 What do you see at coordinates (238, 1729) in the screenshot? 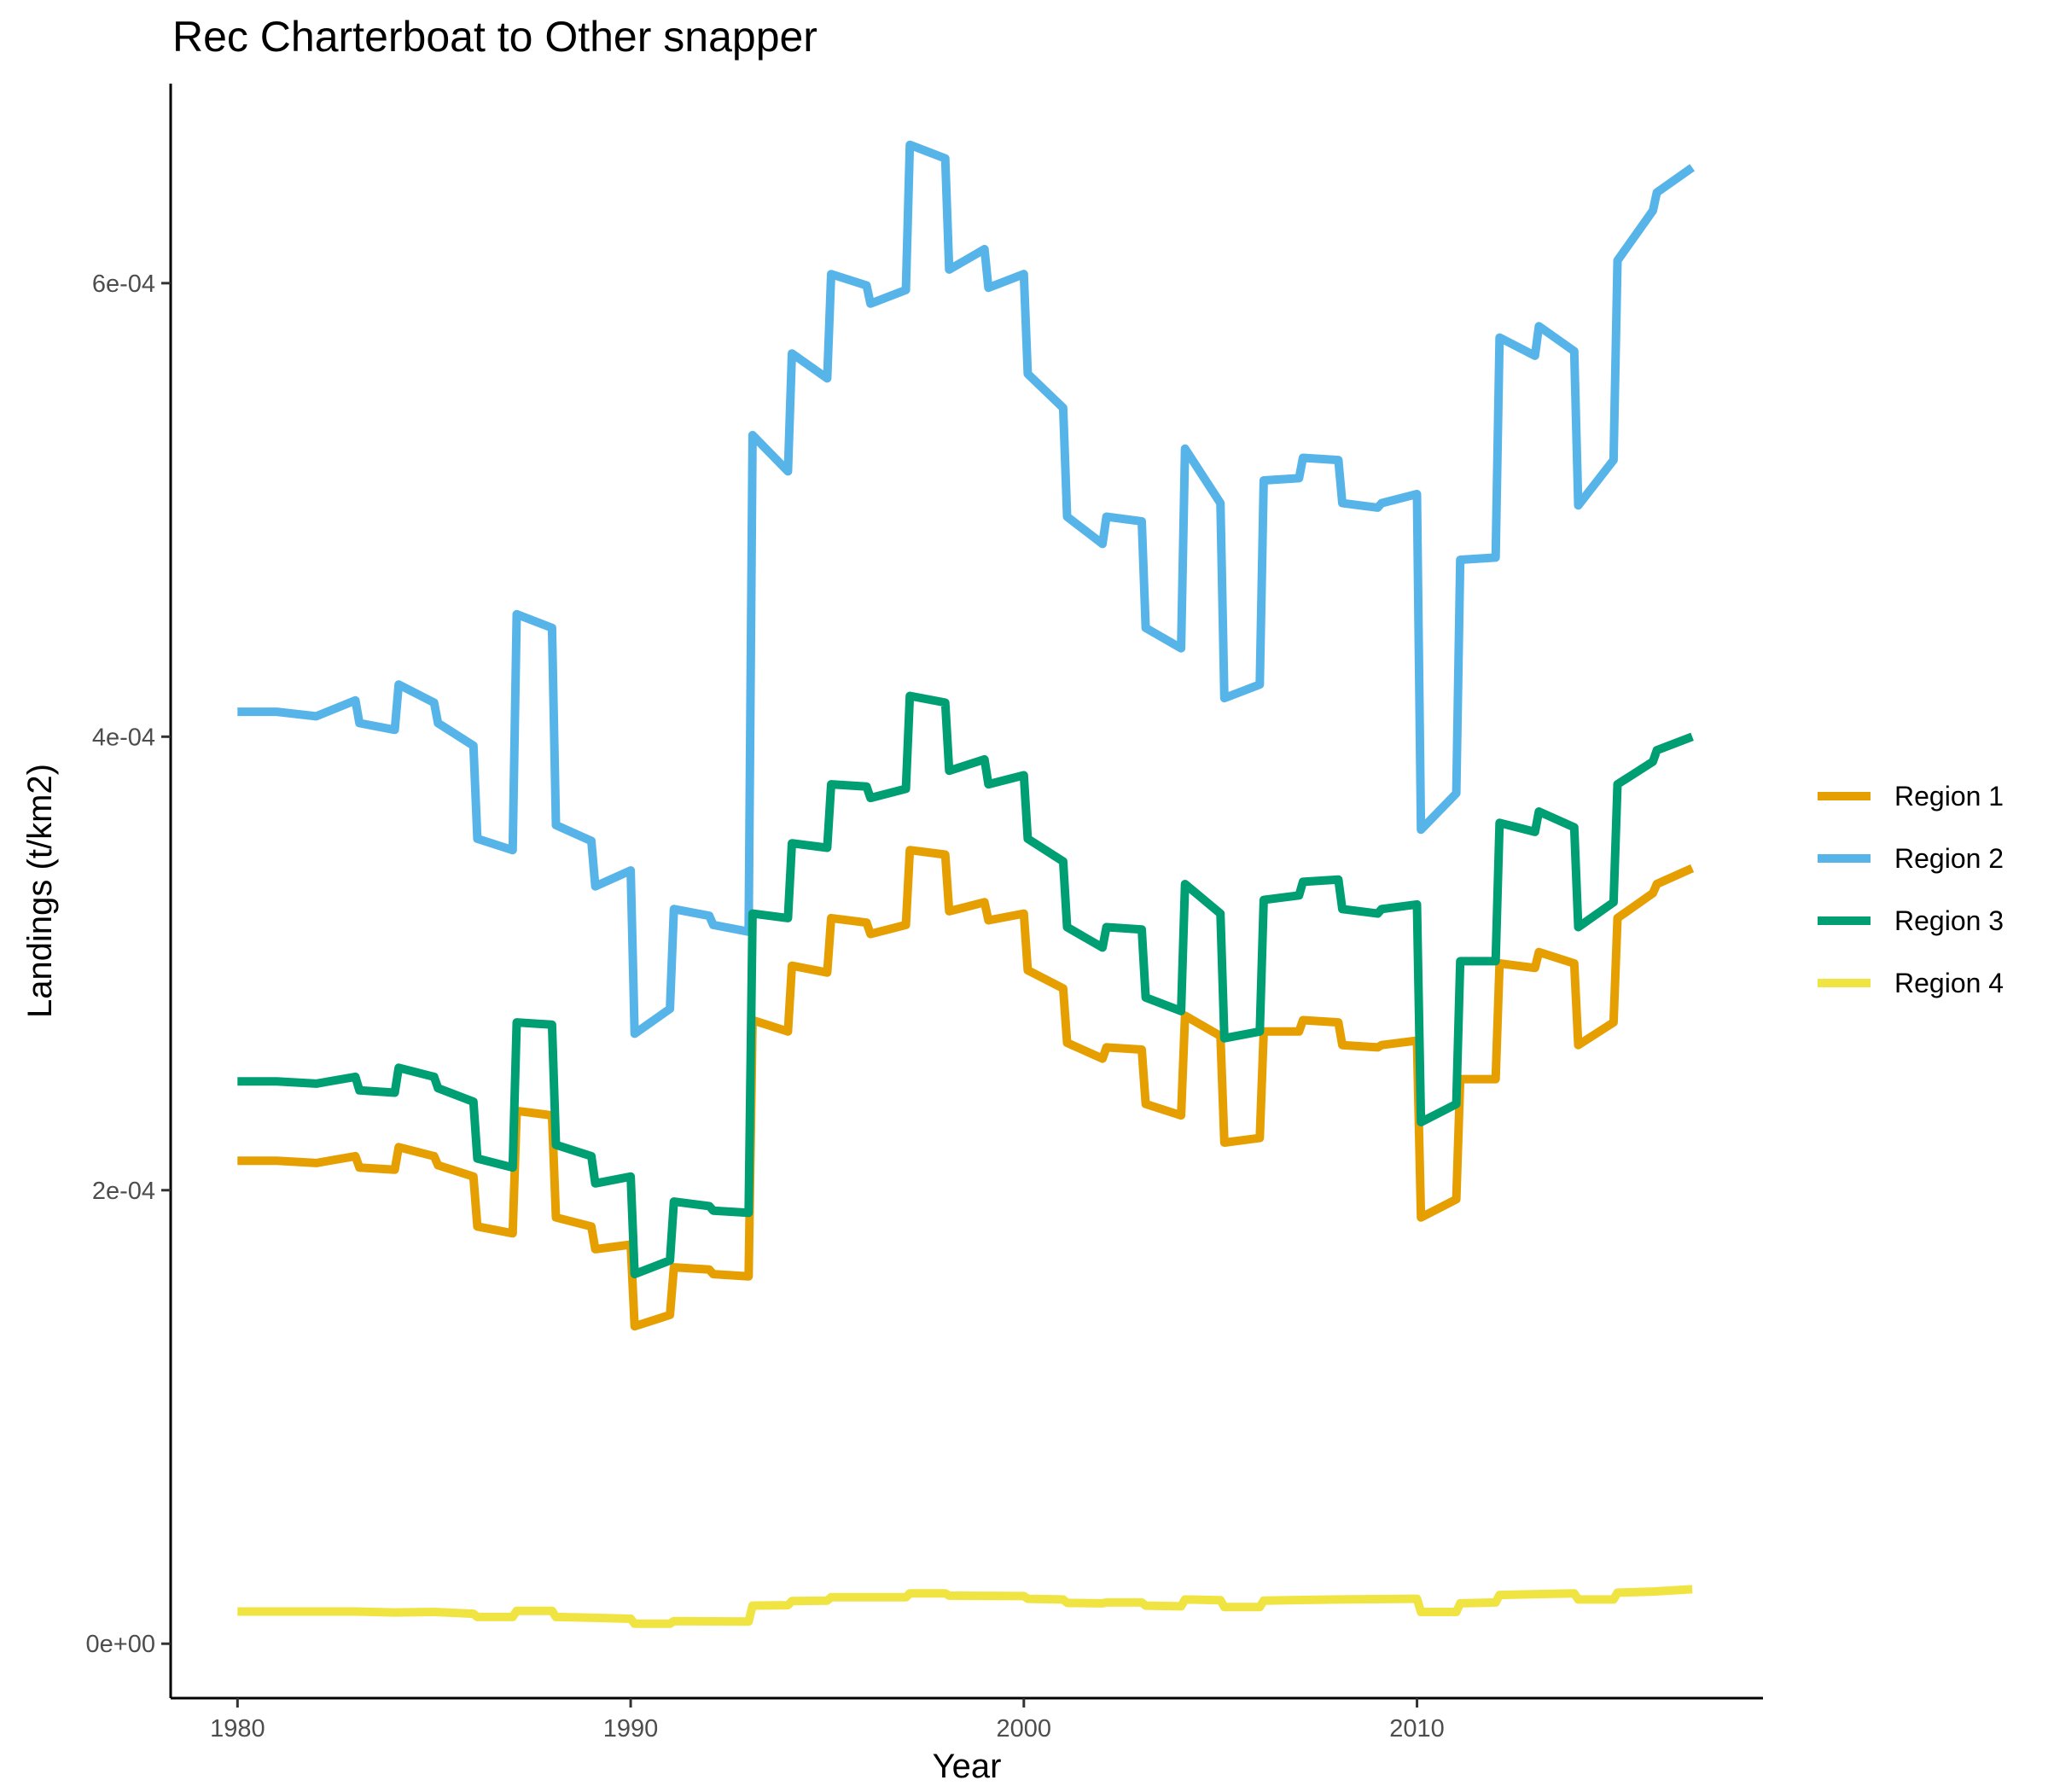
I see `x-tick-label: 1980` at bounding box center [238, 1729].